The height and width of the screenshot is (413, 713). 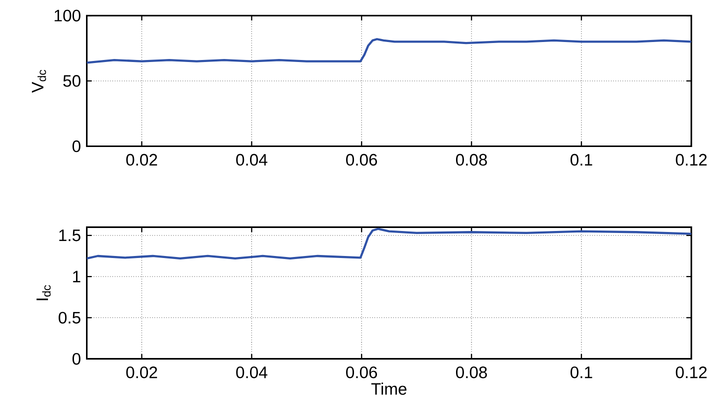 I want to click on line-series, so click(x=389, y=244).